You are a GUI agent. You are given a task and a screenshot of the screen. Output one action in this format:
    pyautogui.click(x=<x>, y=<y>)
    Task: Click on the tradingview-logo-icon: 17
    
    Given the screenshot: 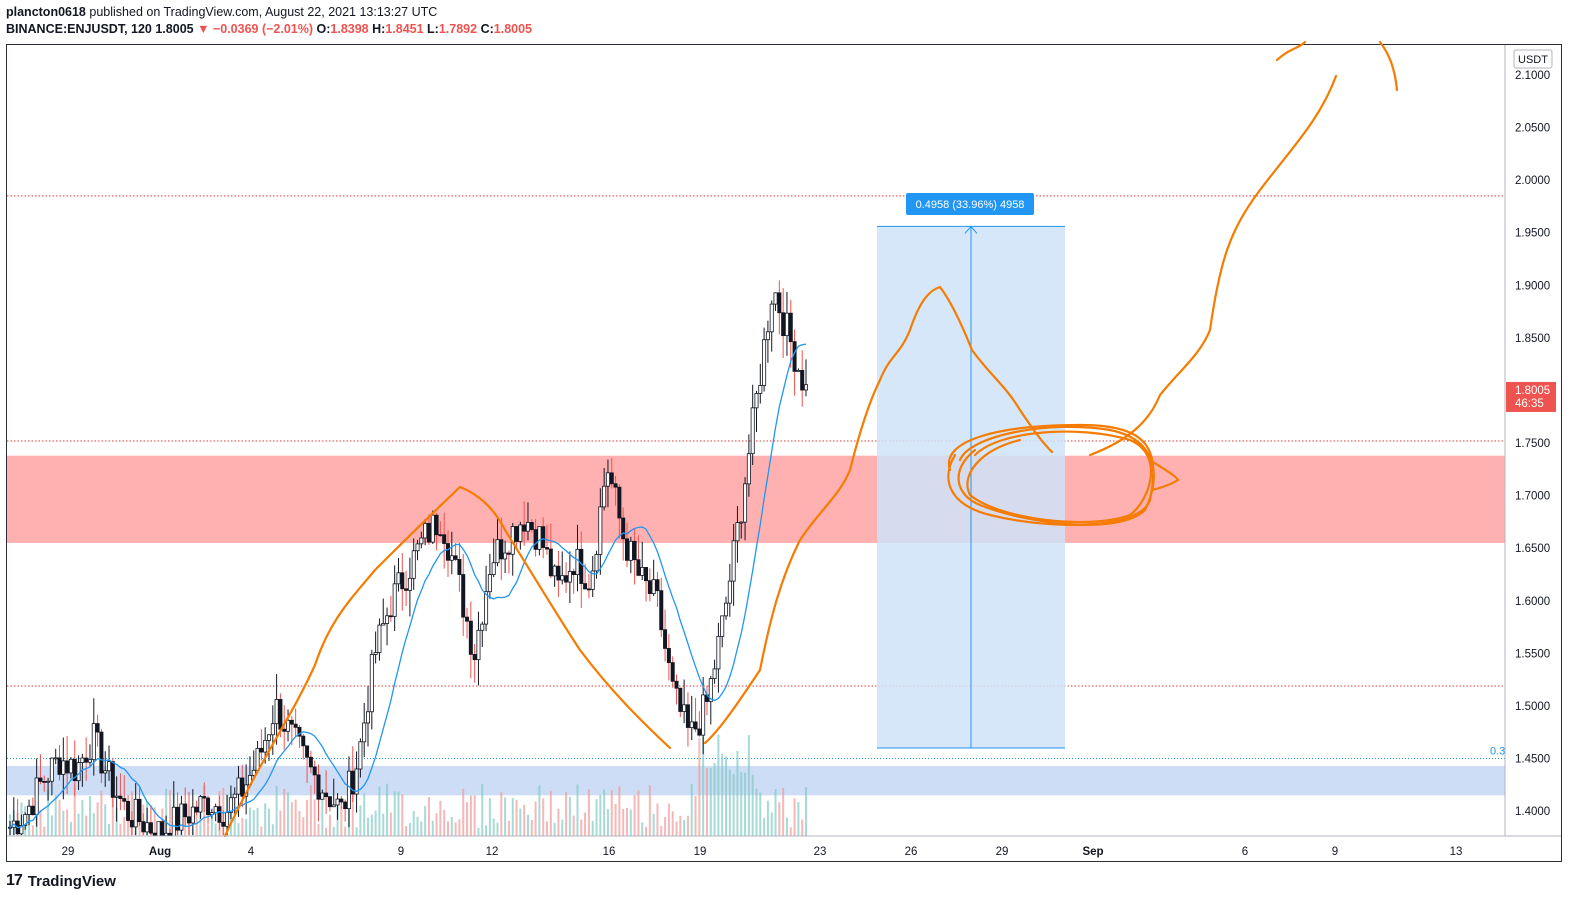 What is the action you would take?
    pyautogui.click(x=14, y=880)
    